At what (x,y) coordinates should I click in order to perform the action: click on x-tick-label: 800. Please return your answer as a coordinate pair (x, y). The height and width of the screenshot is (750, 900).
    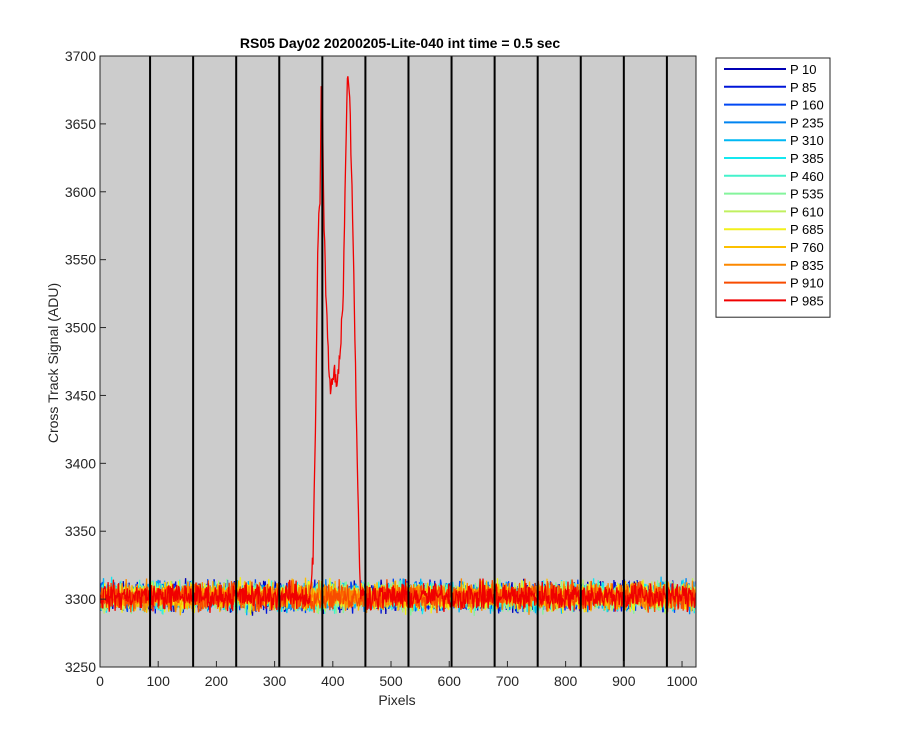
    Looking at the image, I should click on (566, 681).